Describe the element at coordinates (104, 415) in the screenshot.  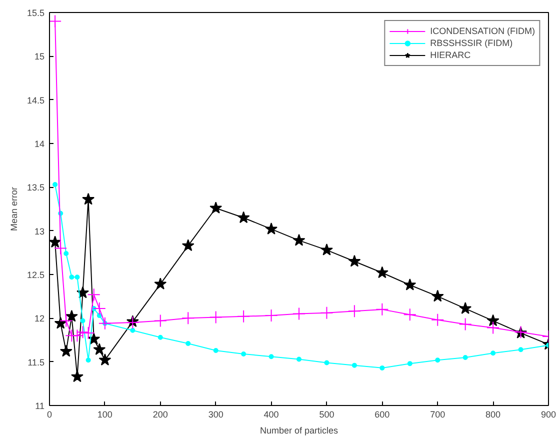
I see `x-tick-label: 100` at that location.